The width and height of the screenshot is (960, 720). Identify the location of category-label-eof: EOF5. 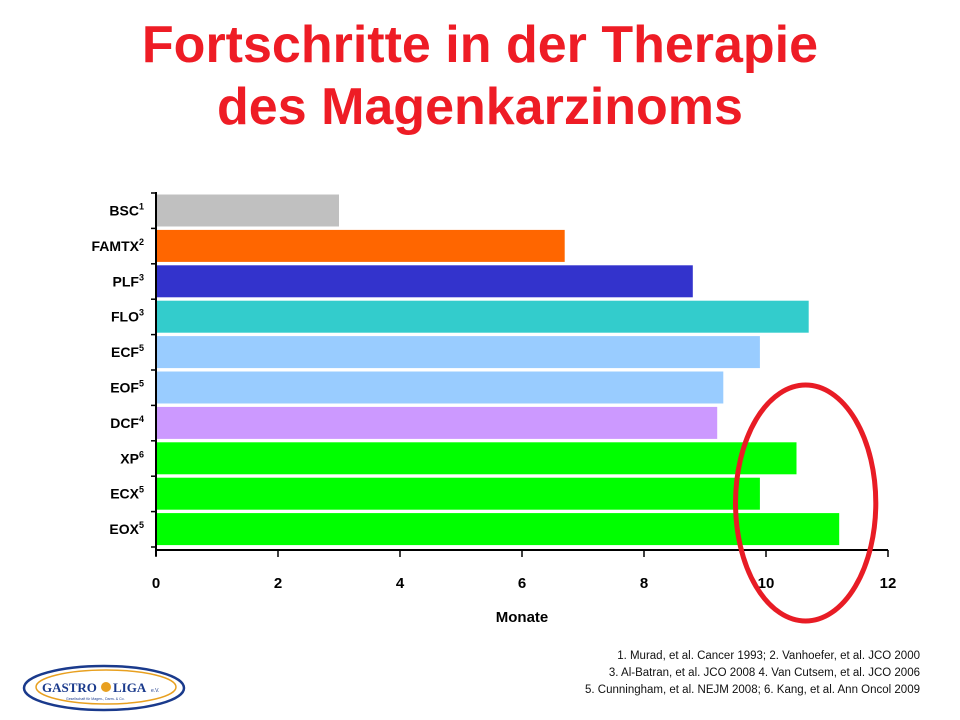
(127, 387).